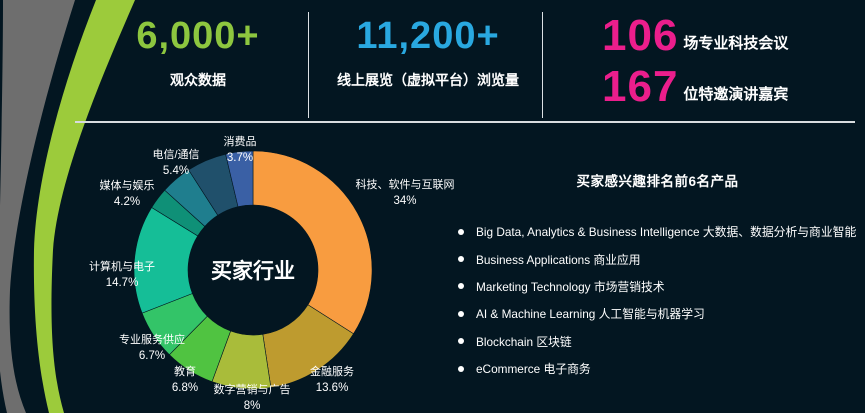  What do you see at coordinates (404, 201) in the screenshot?
I see `segment-percentage: 34%` at bounding box center [404, 201].